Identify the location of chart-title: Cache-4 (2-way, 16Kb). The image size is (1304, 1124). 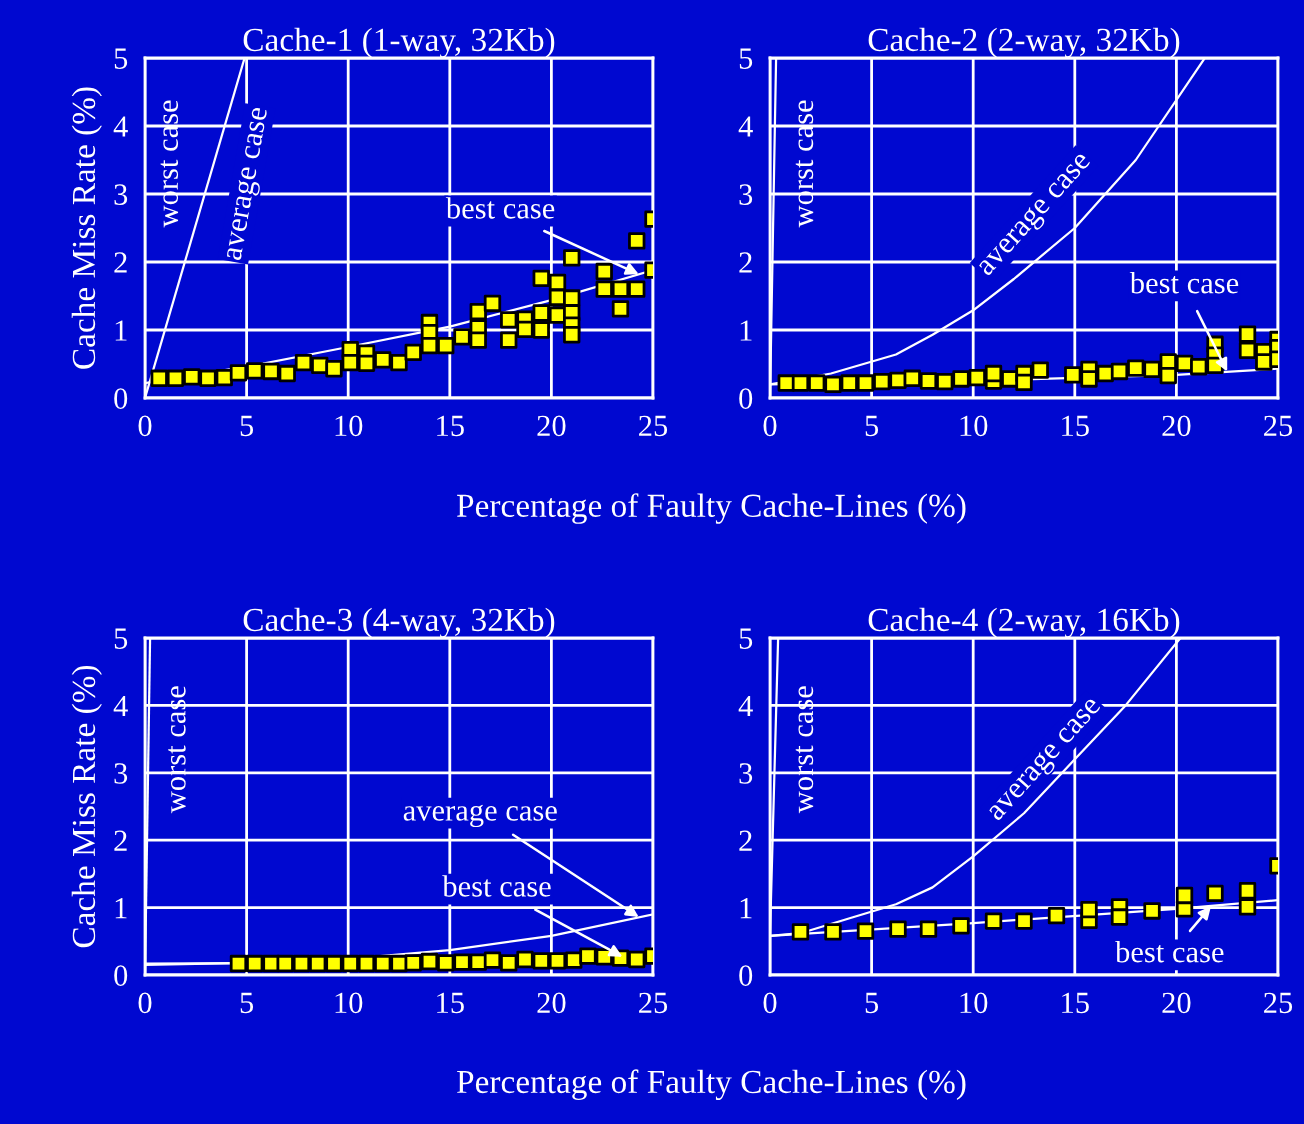
(1024, 622).